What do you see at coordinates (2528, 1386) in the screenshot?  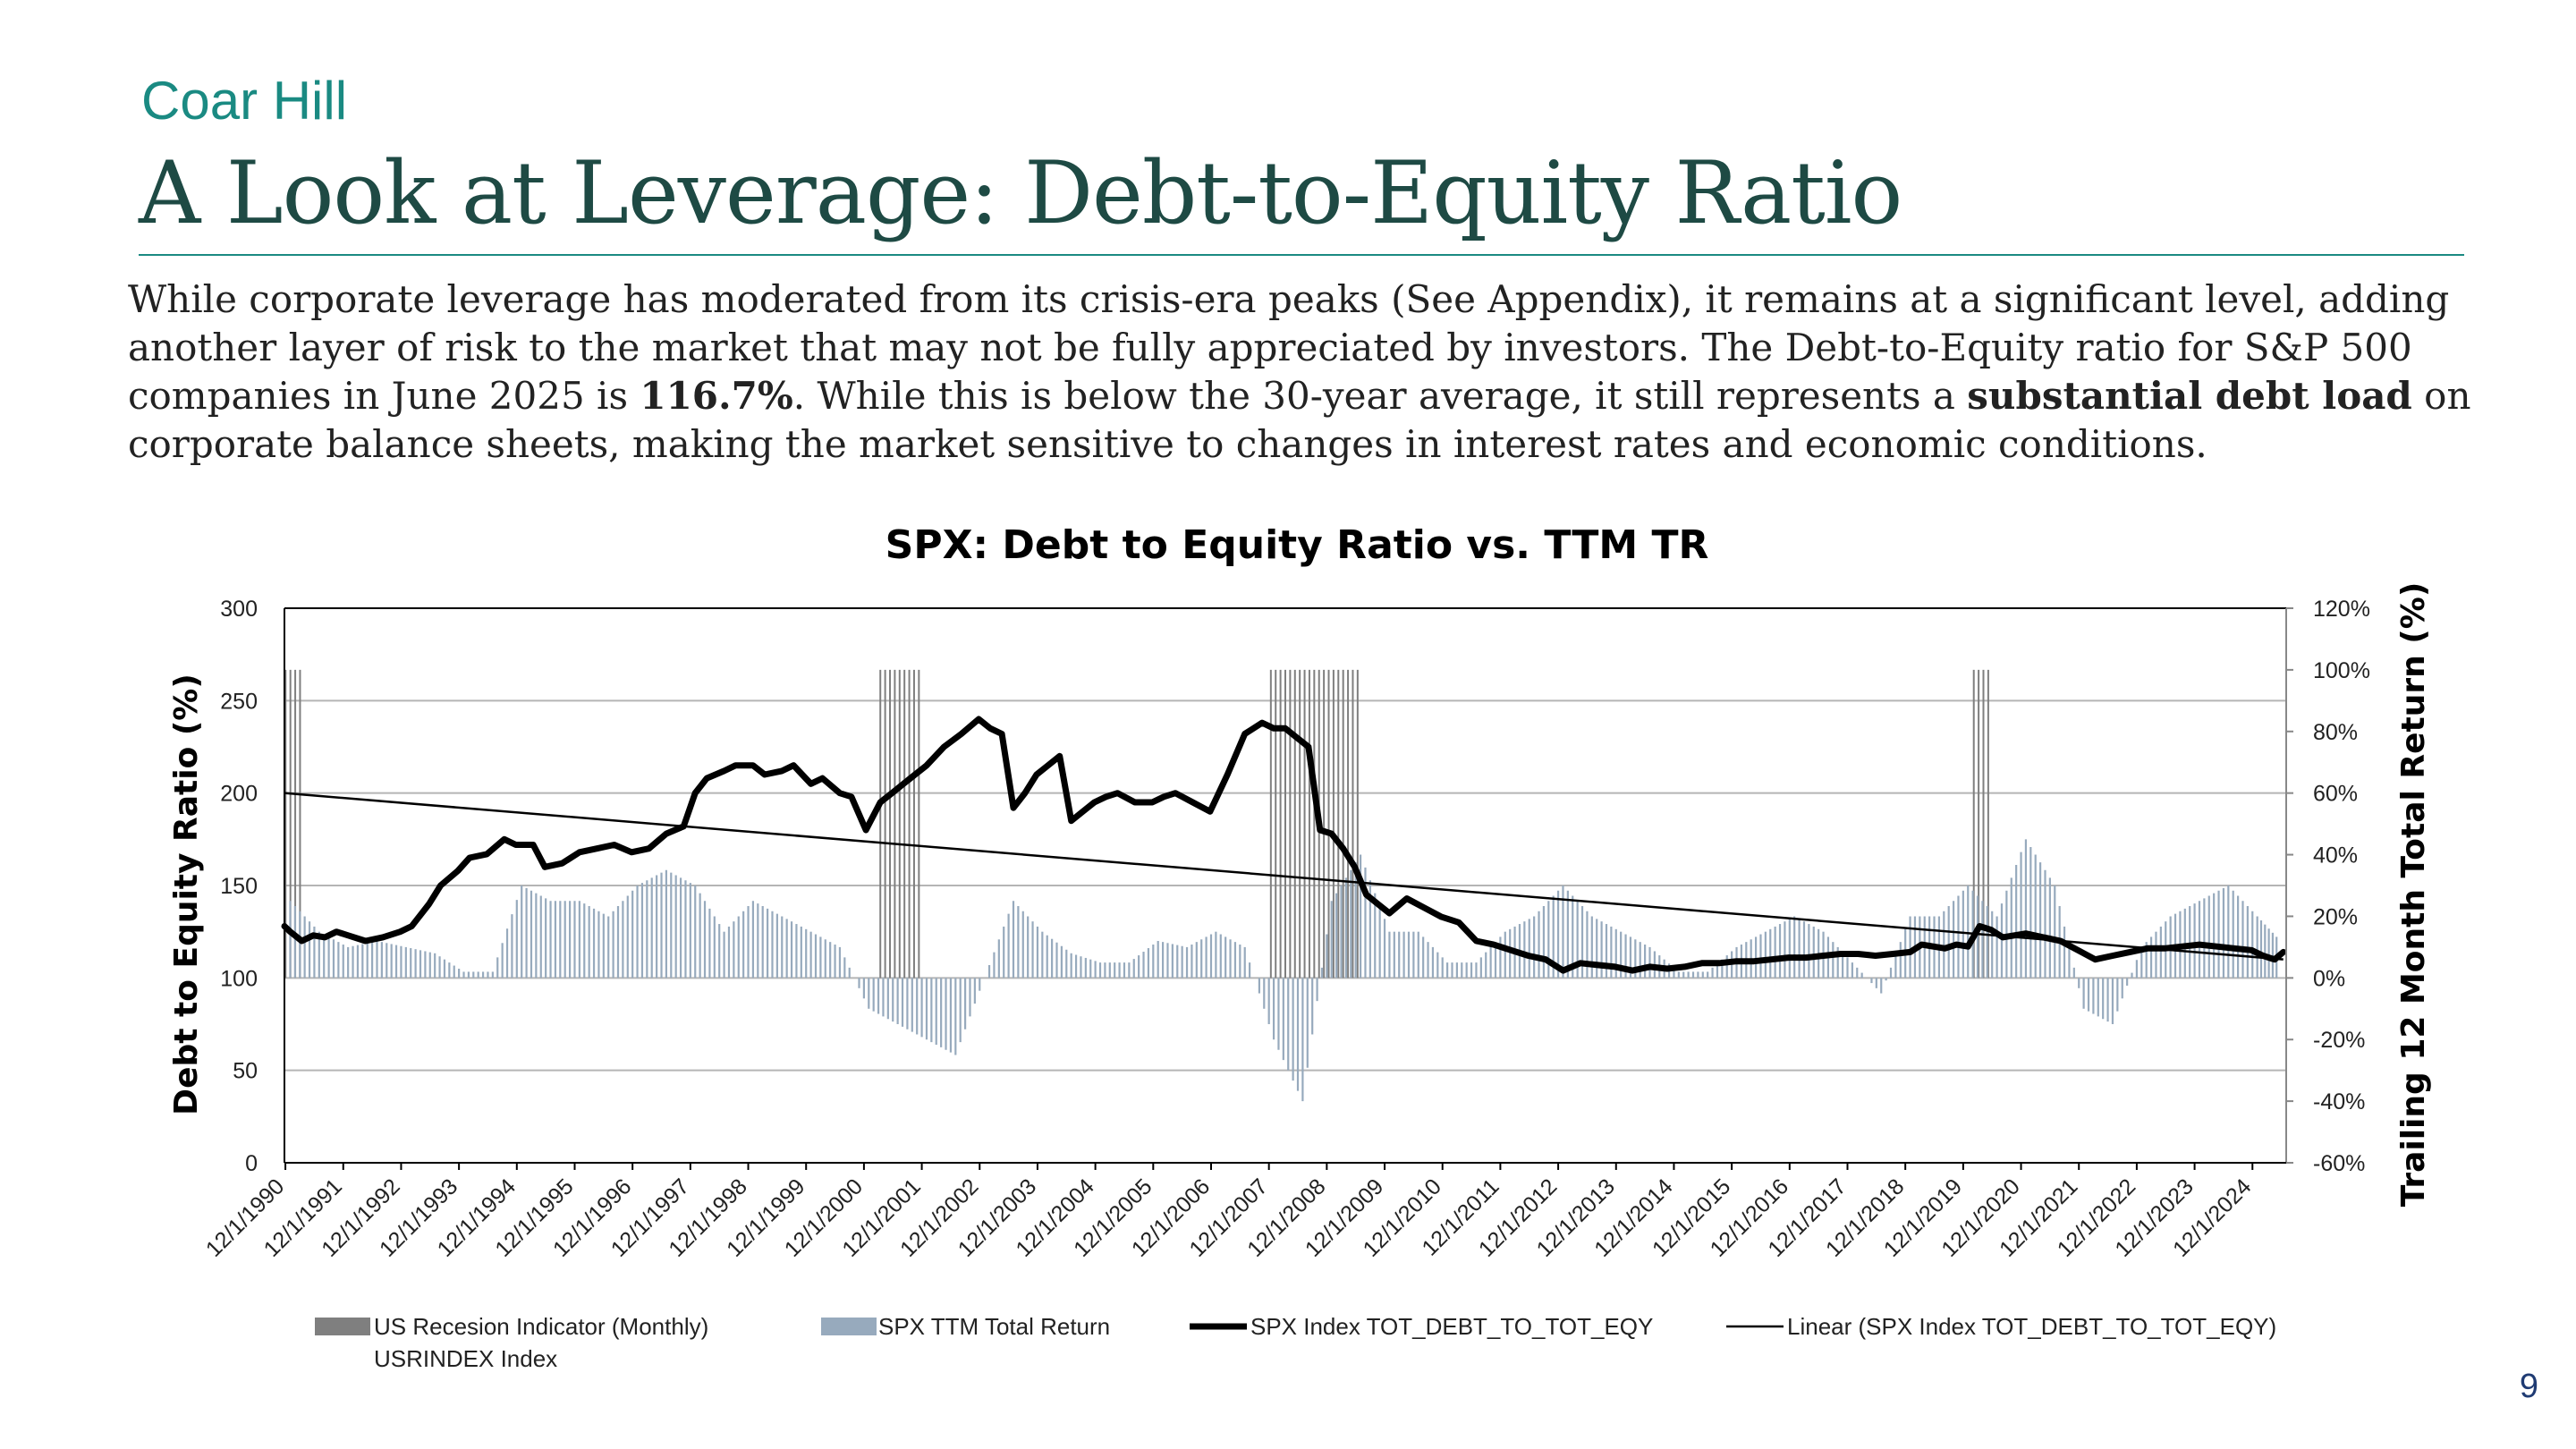 I see `page-number: 9` at bounding box center [2528, 1386].